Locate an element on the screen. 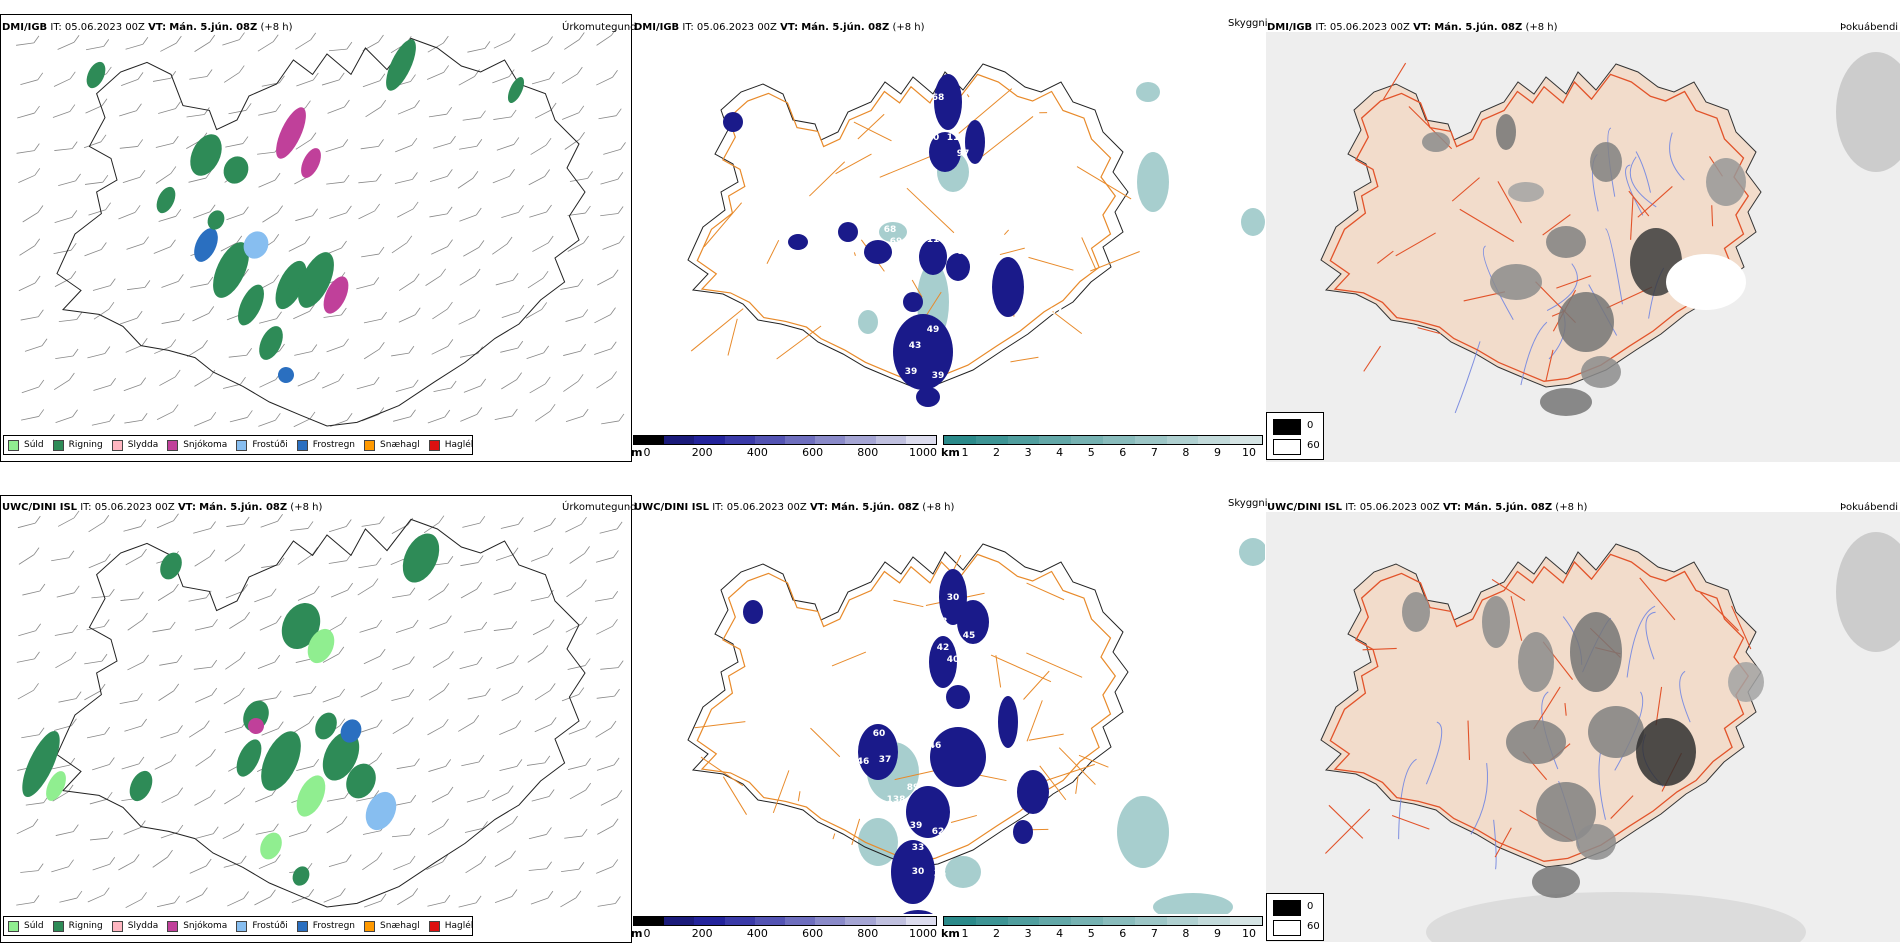 This screenshot has width=1900, height=950. fog-legend-top: 0 60 is located at coordinates (1295, 436).